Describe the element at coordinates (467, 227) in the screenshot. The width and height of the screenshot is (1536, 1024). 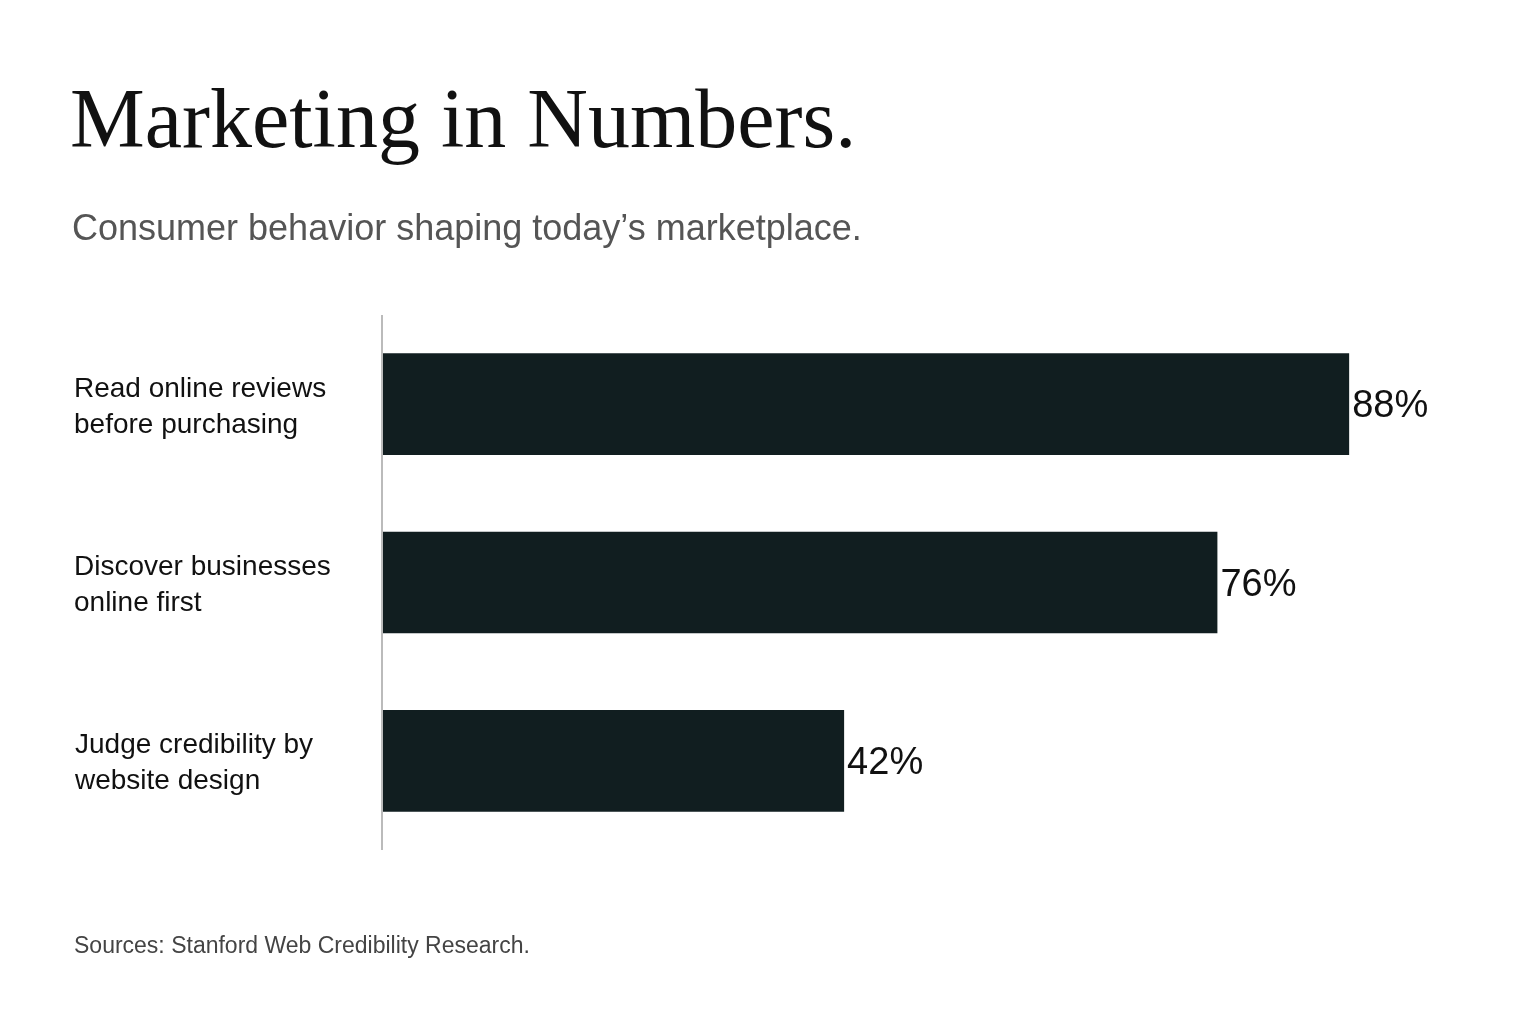
I see `chart-subtitle: Consumer behavior shaping today’s marketplace.` at that location.